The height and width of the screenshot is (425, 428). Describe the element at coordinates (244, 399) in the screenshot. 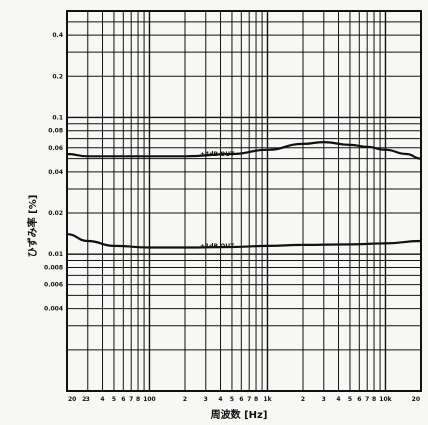

I see `x-tick-labels: 20 2 3 4 5 6 7 8 100 2 3 4 5 6 7 8 1k 2 3 4 5 6 7 8 10k 20` at that location.